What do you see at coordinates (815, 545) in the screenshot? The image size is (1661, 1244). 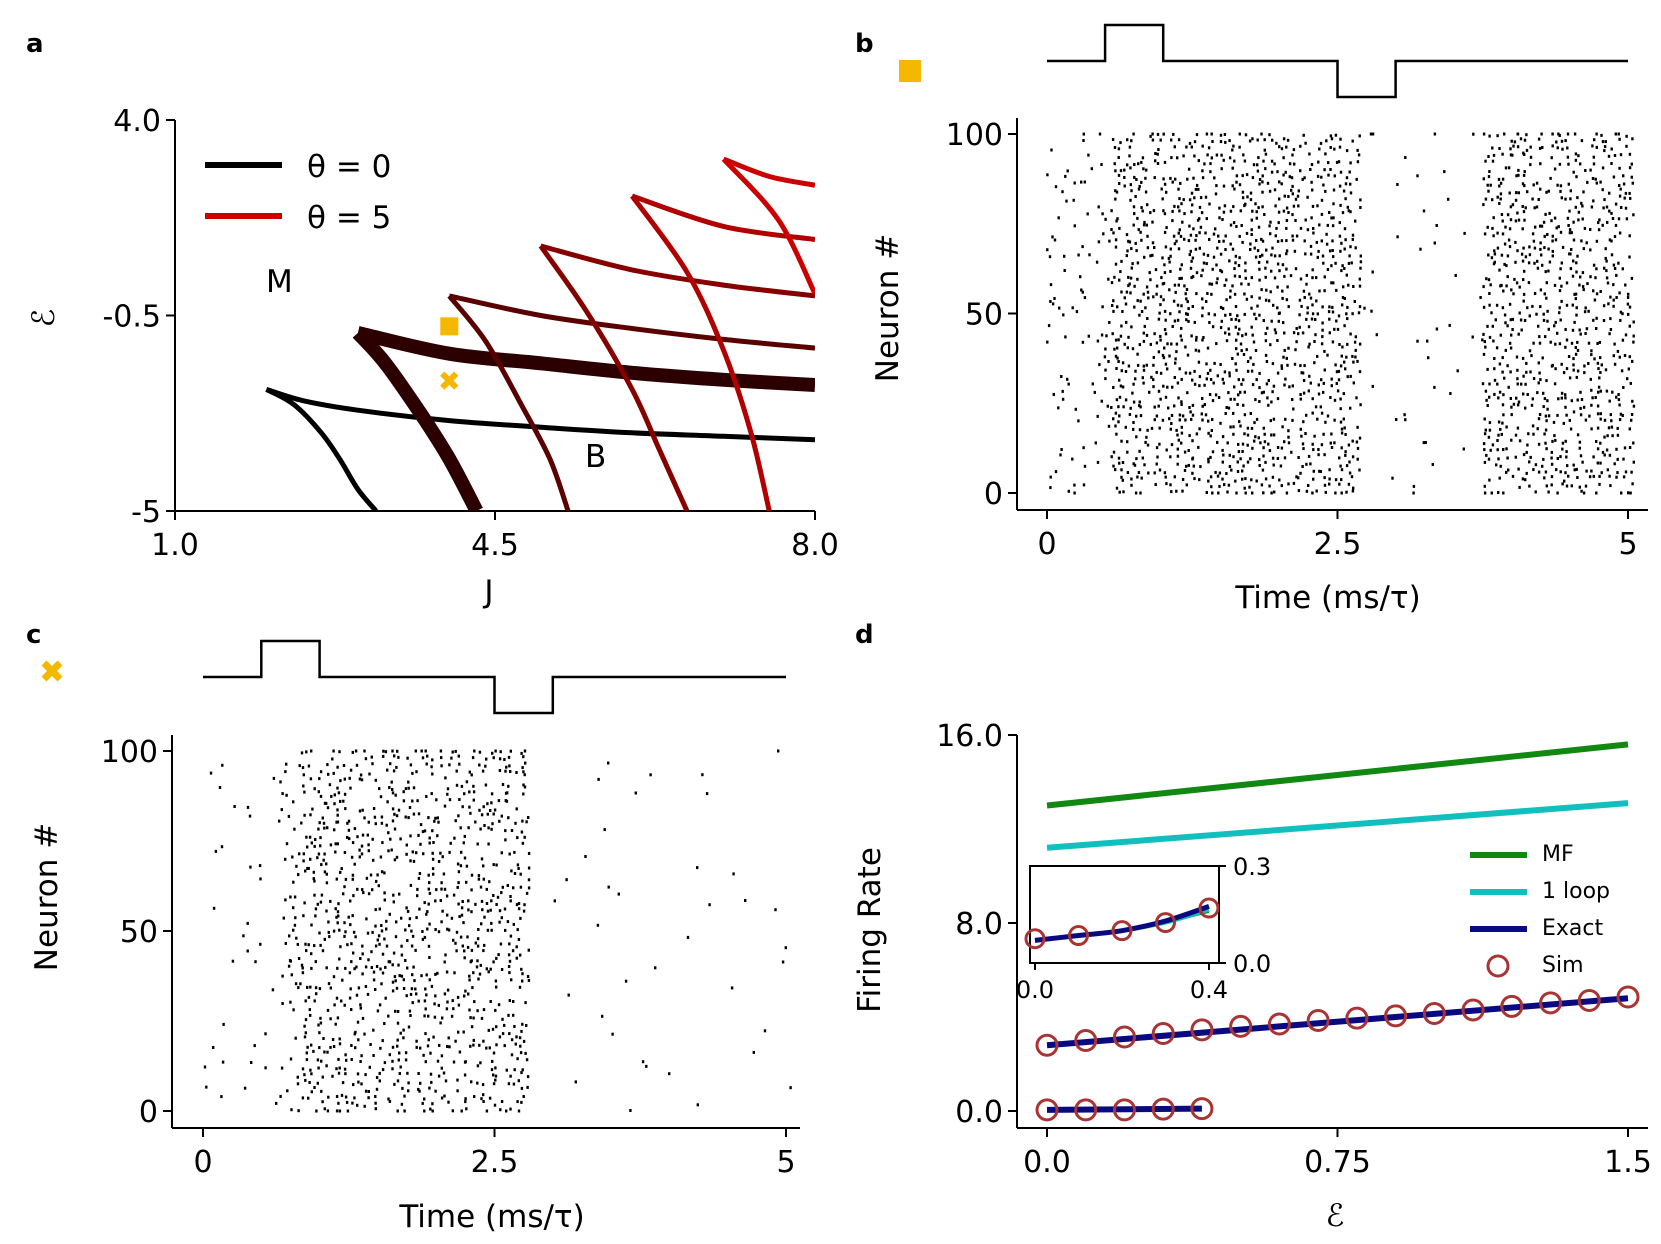 I see `panel-a-xtick-label: 8.0` at bounding box center [815, 545].